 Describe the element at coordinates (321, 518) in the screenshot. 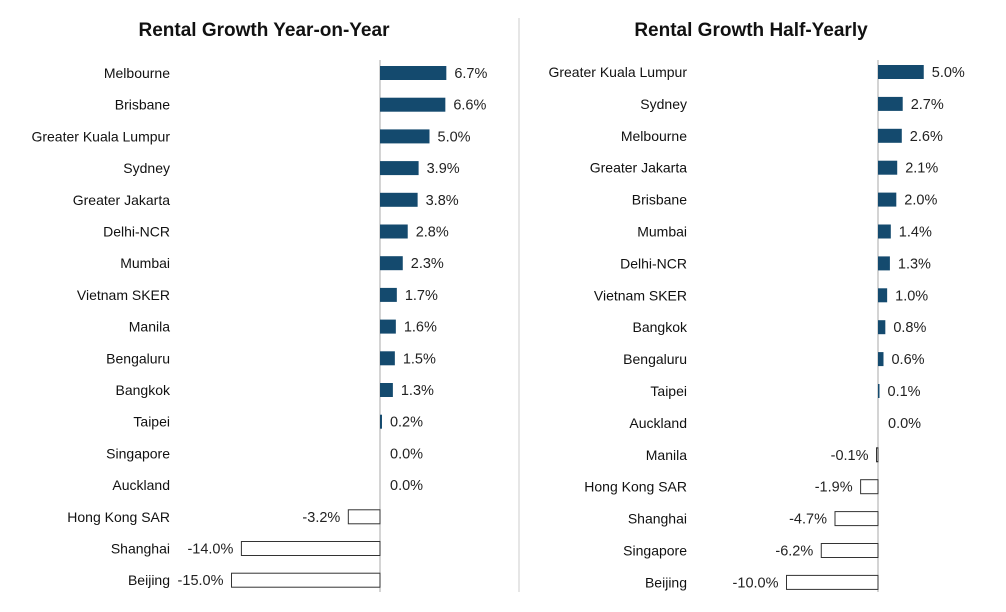

I see `data-label: -3.2%` at that location.